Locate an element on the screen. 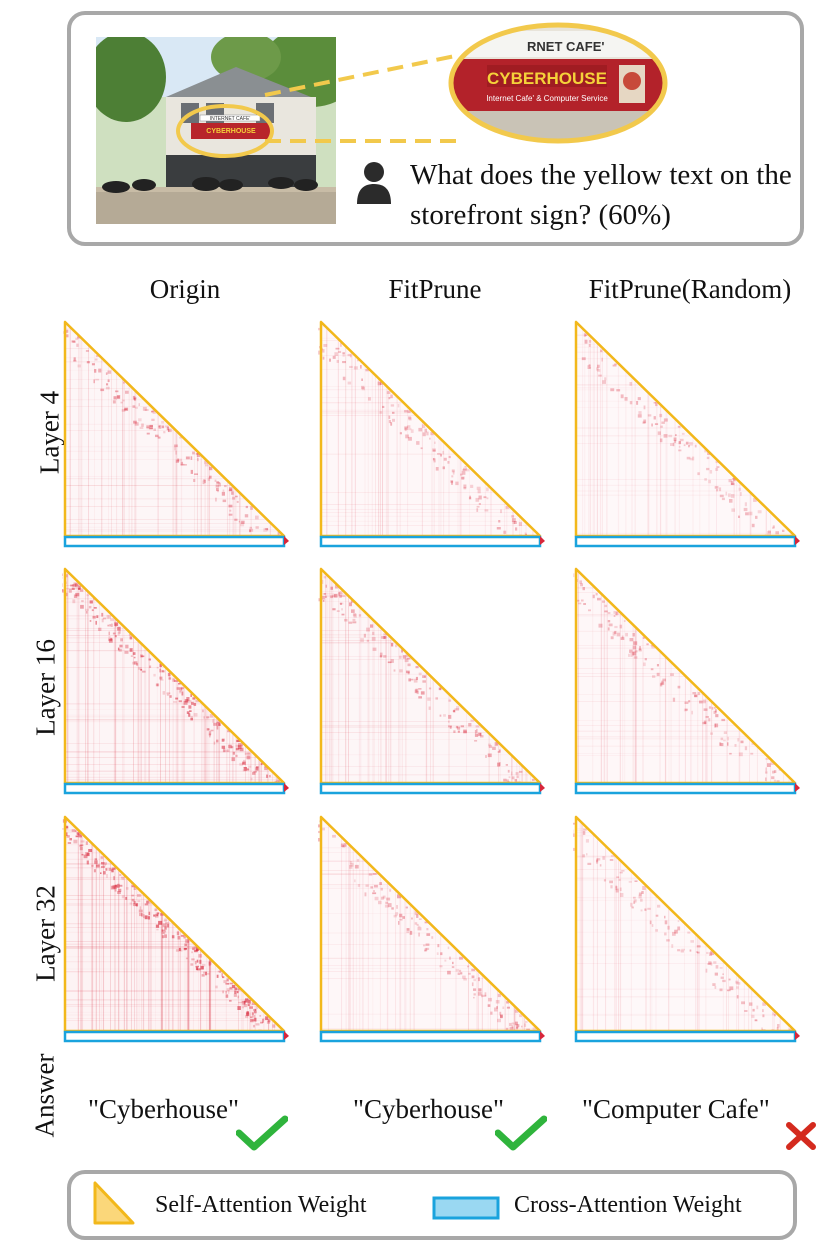  column-header-origin: Origin is located at coordinates (185, 289).